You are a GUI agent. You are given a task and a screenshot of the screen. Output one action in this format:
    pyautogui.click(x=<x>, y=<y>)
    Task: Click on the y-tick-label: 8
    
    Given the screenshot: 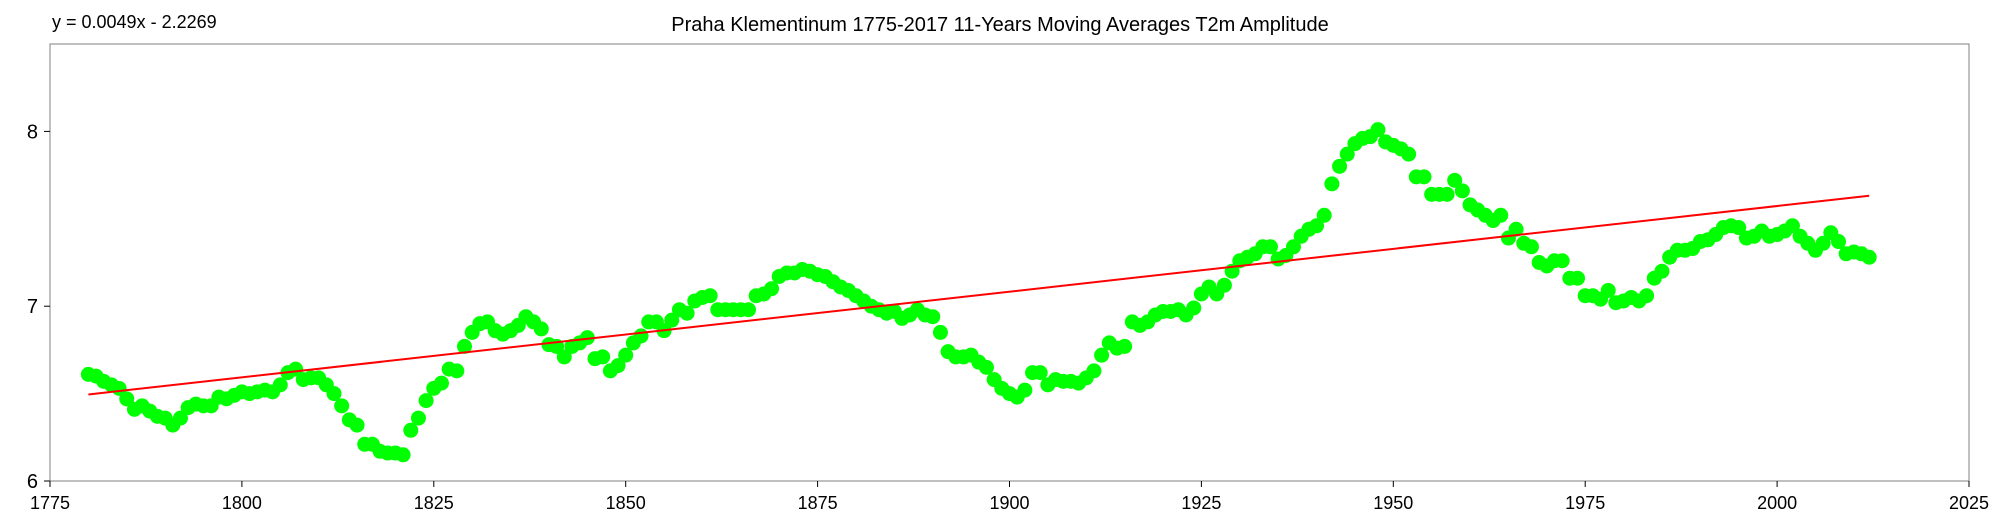 What is the action you would take?
    pyautogui.click(x=32, y=132)
    